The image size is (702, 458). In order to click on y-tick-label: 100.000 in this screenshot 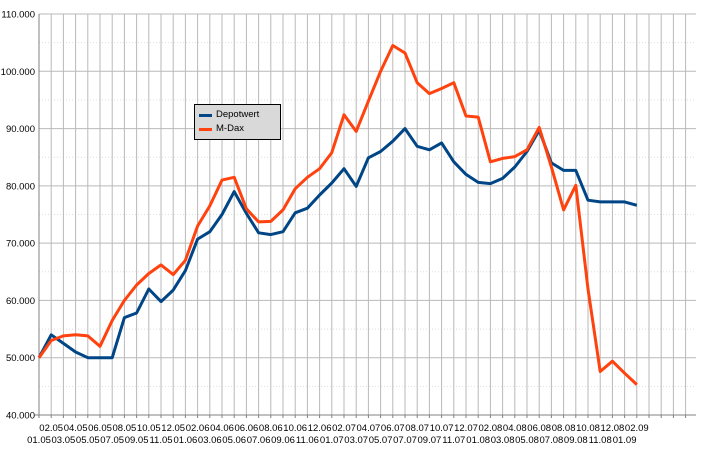, I will do `click(18, 72)`.